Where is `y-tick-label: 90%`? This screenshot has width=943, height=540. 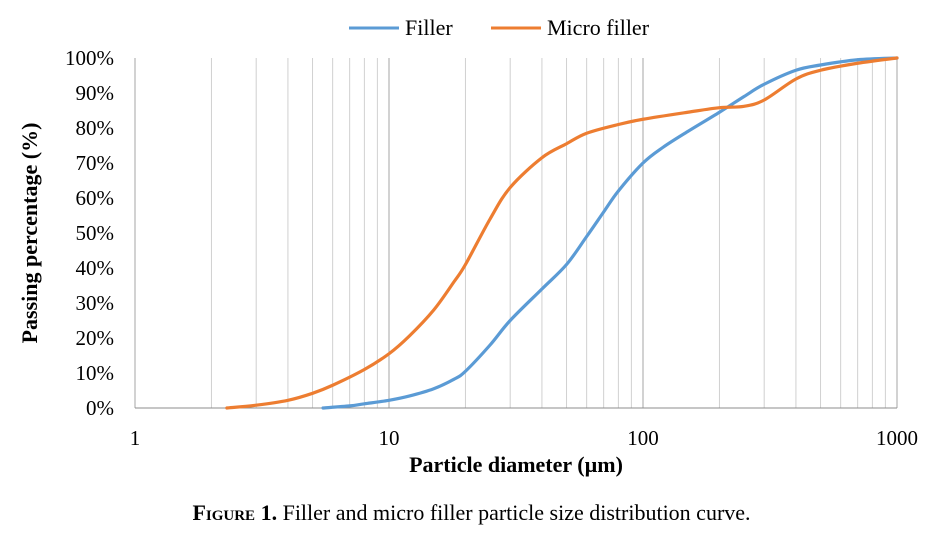
y-tick-label: 90% is located at coordinates (95, 93).